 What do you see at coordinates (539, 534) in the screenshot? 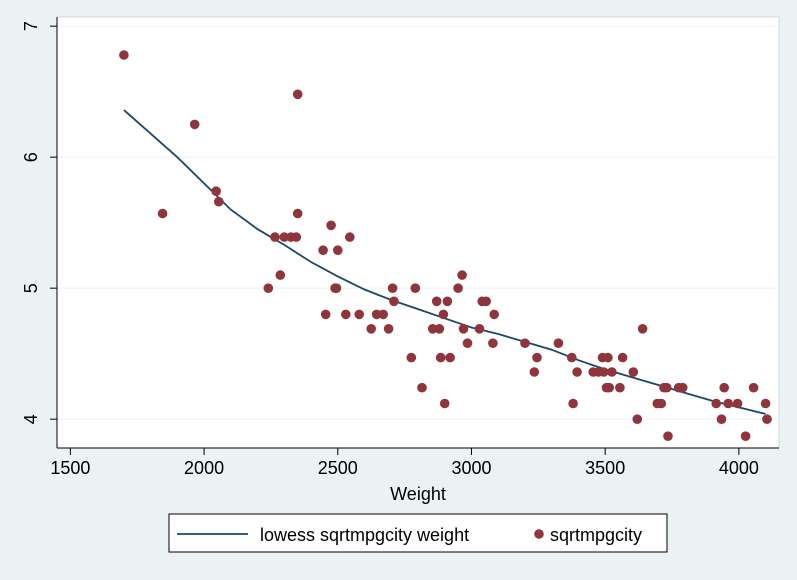
I see `legend-marker-swatch` at bounding box center [539, 534].